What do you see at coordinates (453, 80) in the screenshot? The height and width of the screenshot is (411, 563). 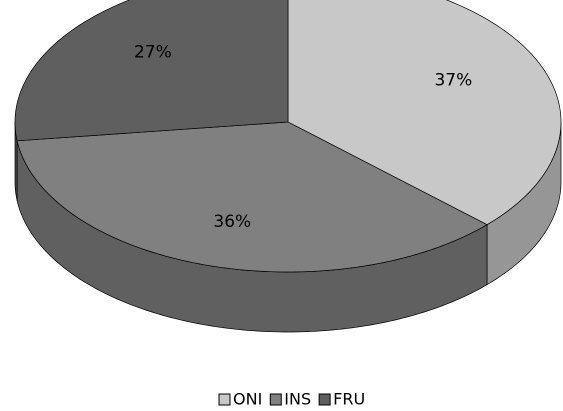 I see `data-label: 37%` at bounding box center [453, 80].